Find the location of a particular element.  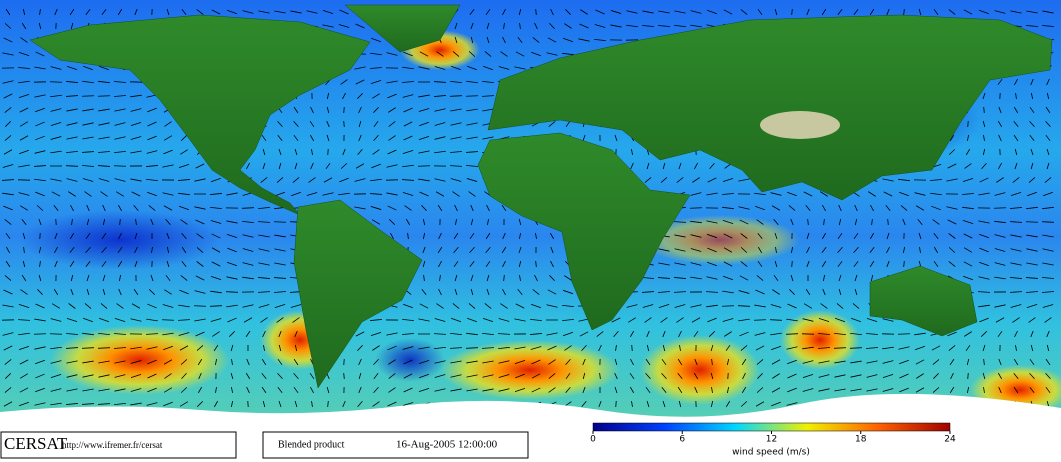

colorbar-tick-label: 18 is located at coordinates (861, 440).